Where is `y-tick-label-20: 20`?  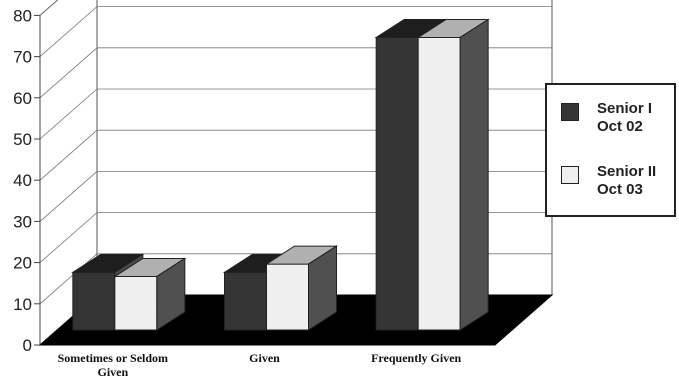 y-tick-label-20: 20 is located at coordinates (22, 263).